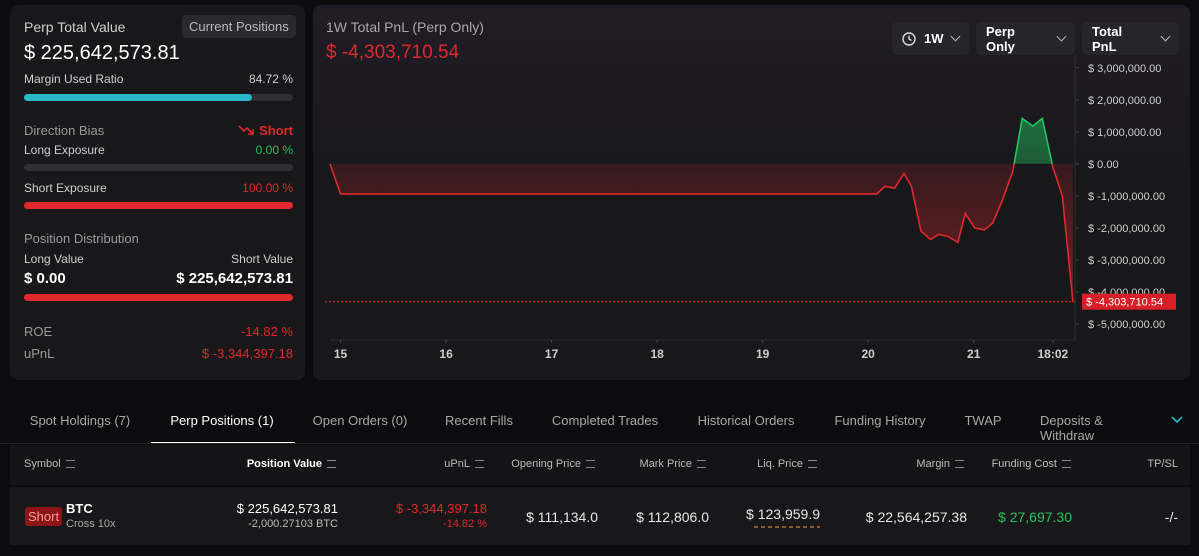  What do you see at coordinates (1177, 420) in the screenshot?
I see `more-tabs-icon` at bounding box center [1177, 420].